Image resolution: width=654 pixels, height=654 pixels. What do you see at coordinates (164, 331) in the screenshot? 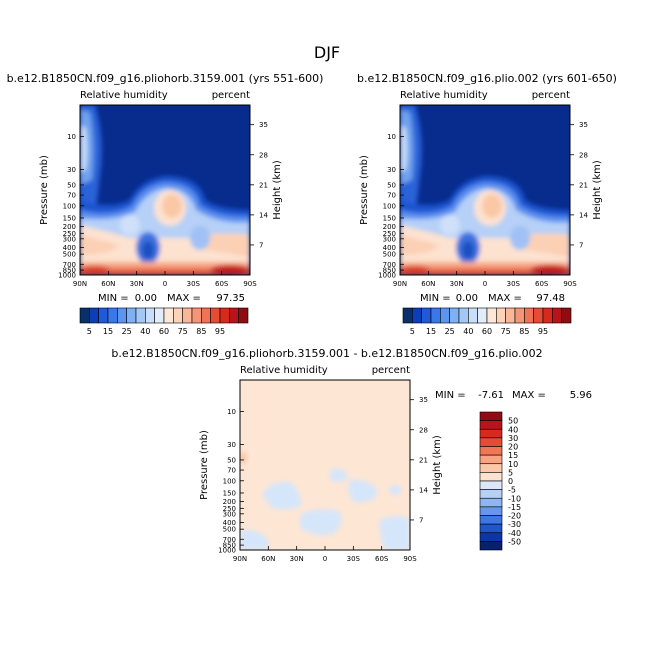
I see `colorbar-label: 60` at bounding box center [164, 331].